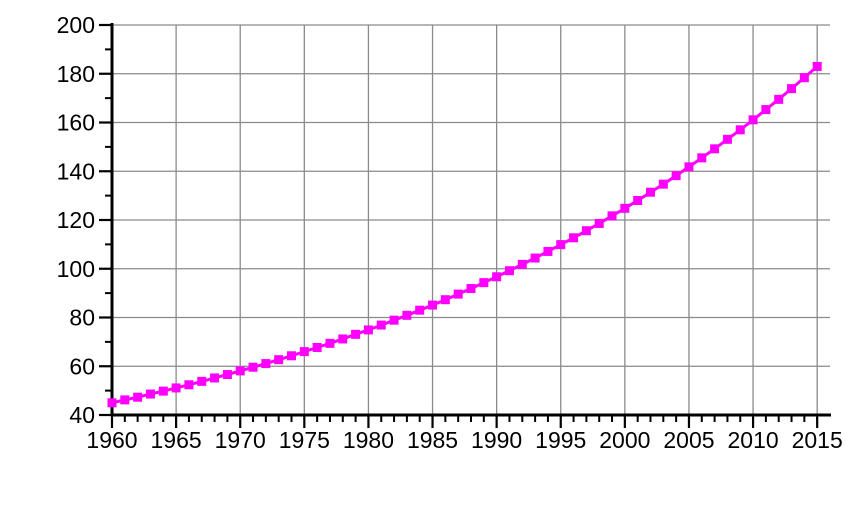  Describe the element at coordinates (76, 269) in the screenshot. I see `y-tick-label: 100` at that location.